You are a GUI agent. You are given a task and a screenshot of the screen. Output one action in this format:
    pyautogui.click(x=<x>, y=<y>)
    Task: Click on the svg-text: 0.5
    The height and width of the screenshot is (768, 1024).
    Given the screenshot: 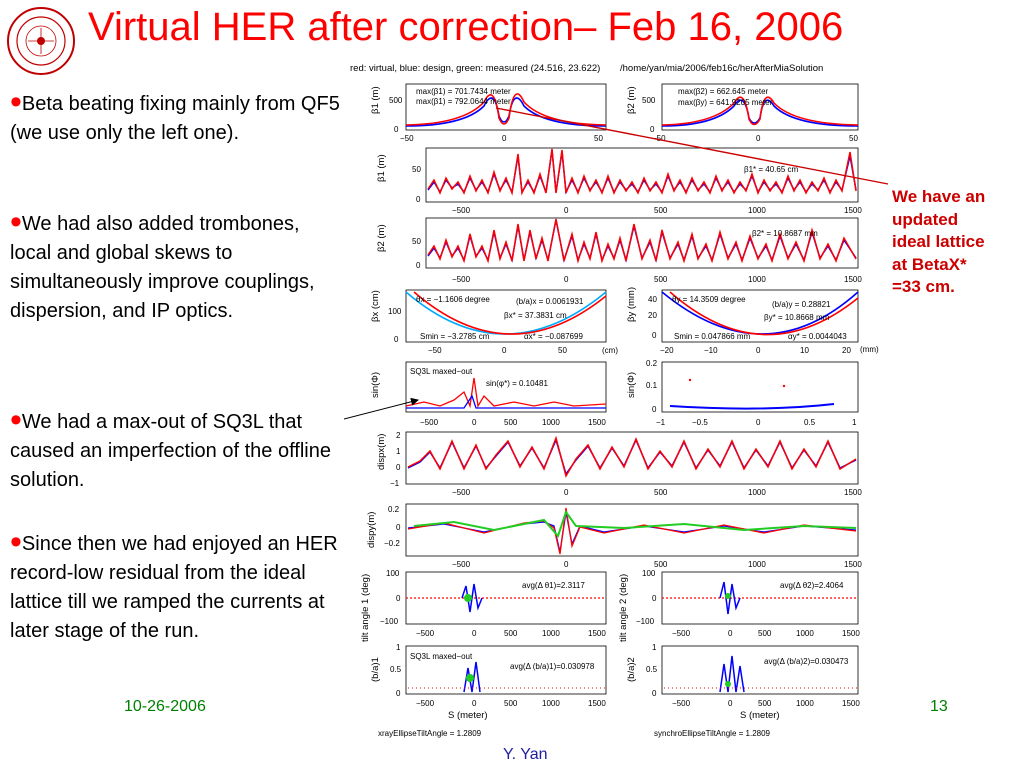 What is the action you would take?
    pyautogui.click(x=396, y=669)
    